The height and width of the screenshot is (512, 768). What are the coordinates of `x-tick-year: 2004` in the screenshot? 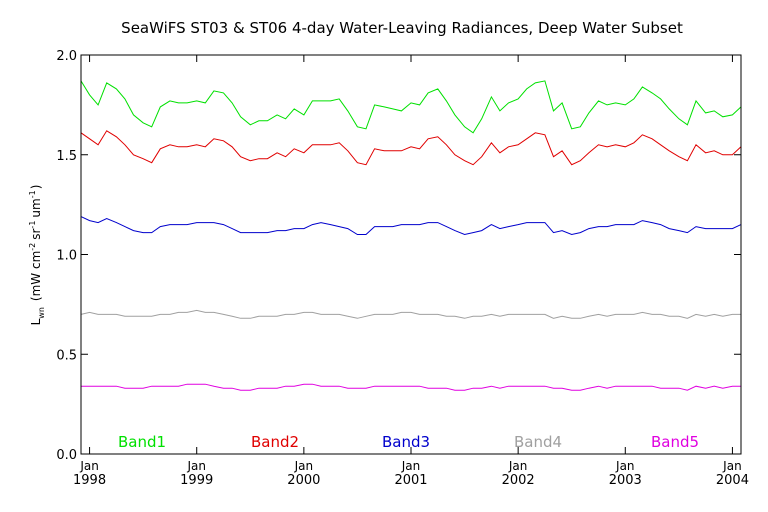 It's located at (732, 480).